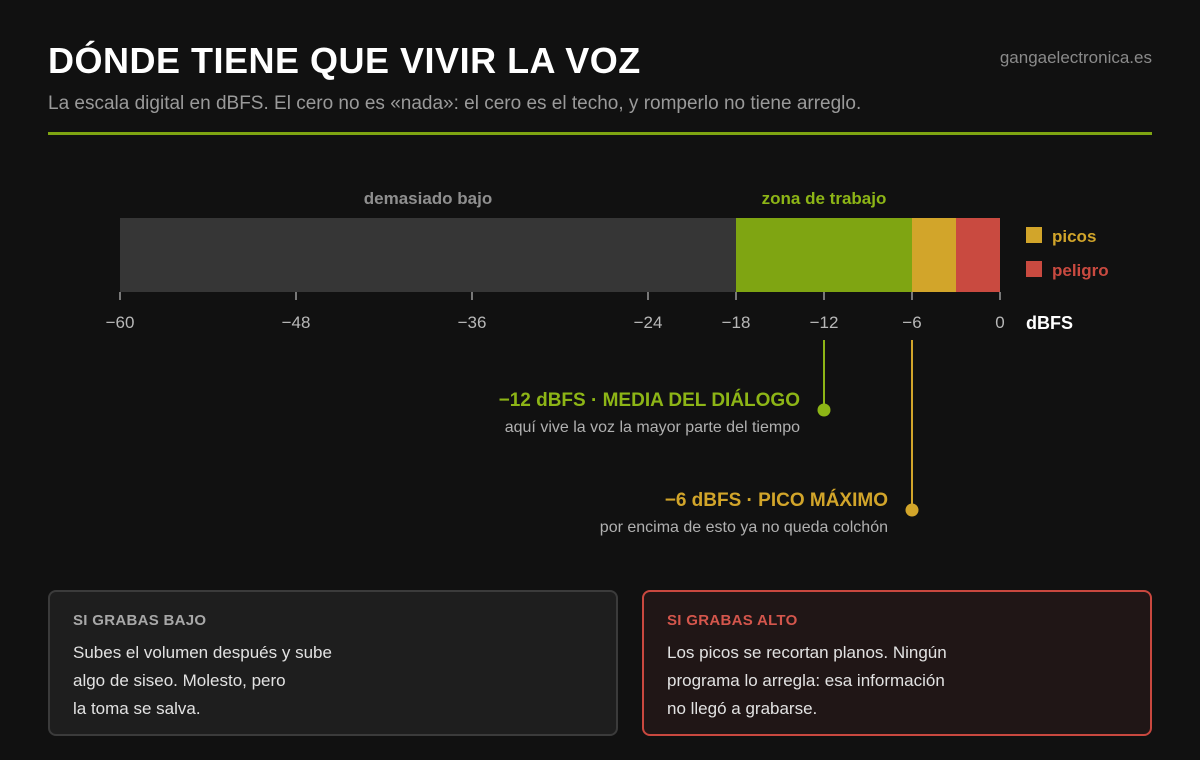  What do you see at coordinates (1074, 236) in the screenshot?
I see `legend-label-picos: picos` at bounding box center [1074, 236].